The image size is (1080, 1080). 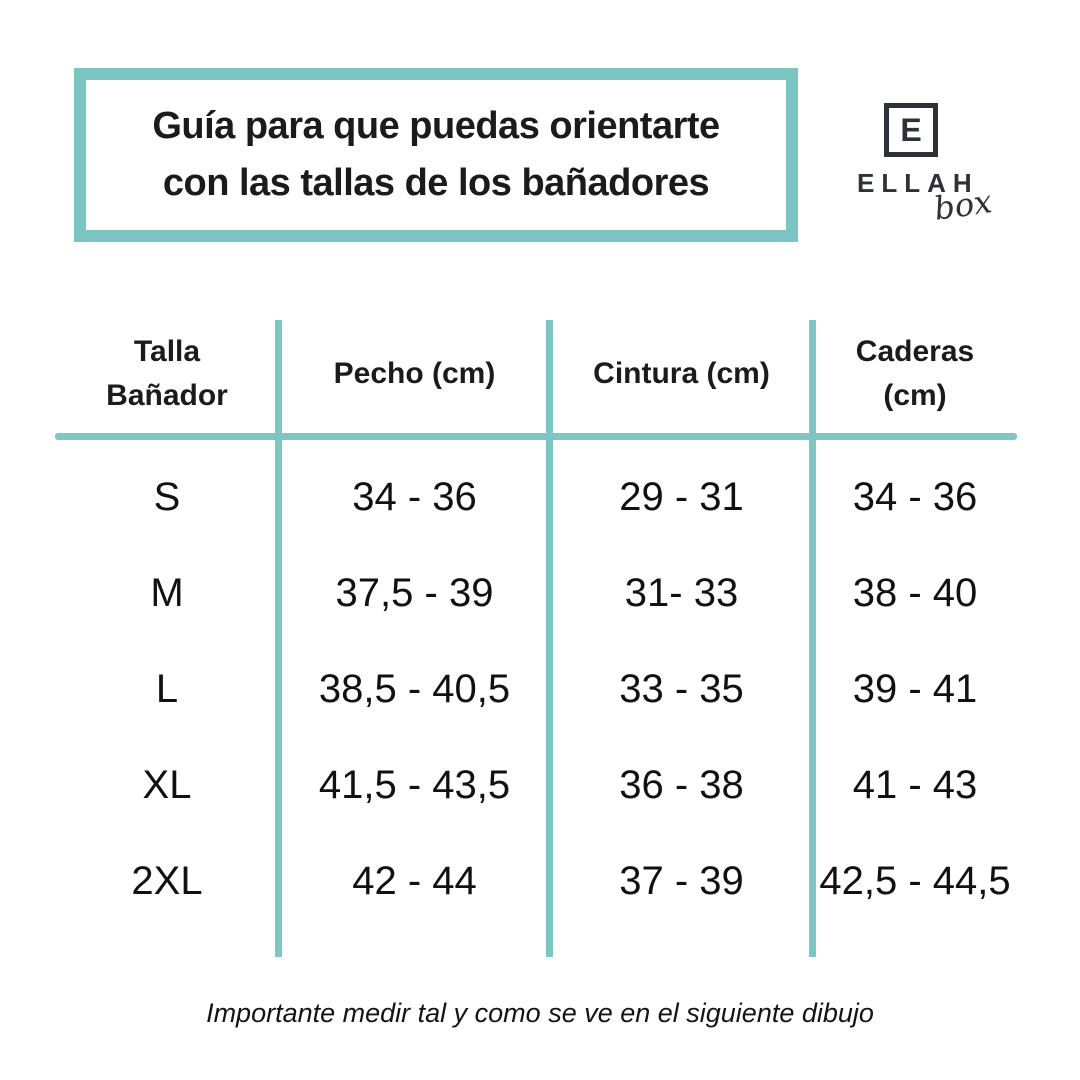 I want to click on logo-monogram-frame: E, so click(x=911, y=130).